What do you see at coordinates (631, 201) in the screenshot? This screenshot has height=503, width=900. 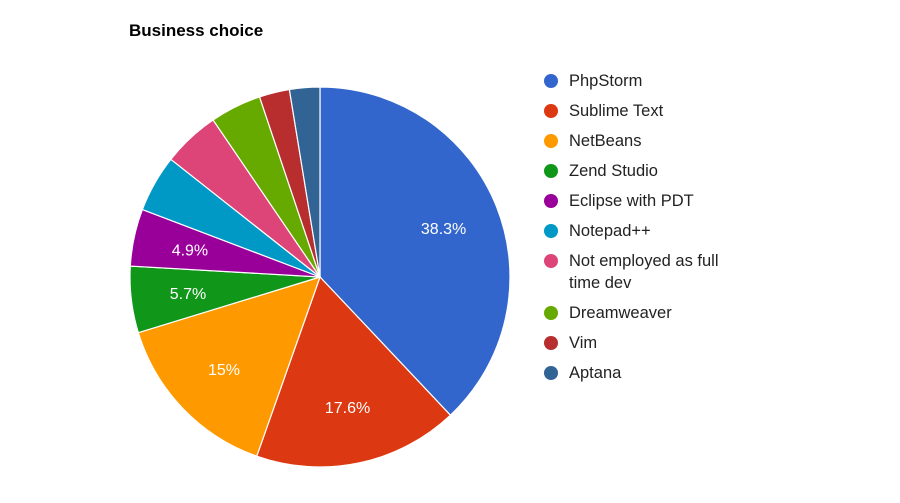 I see `legend-label: Eclipse with PDT` at bounding box center [631, 201].